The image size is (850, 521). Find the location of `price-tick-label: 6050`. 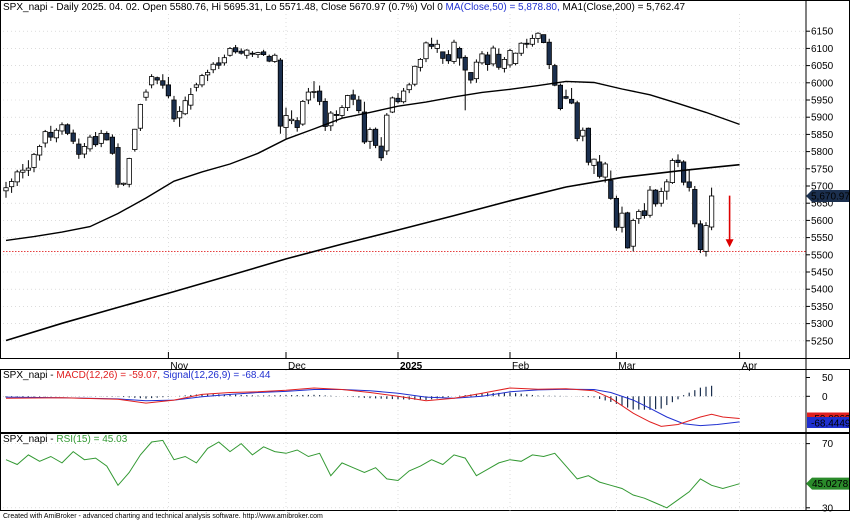

price-tick-label: 6050 is located at coordinates (822, 66).